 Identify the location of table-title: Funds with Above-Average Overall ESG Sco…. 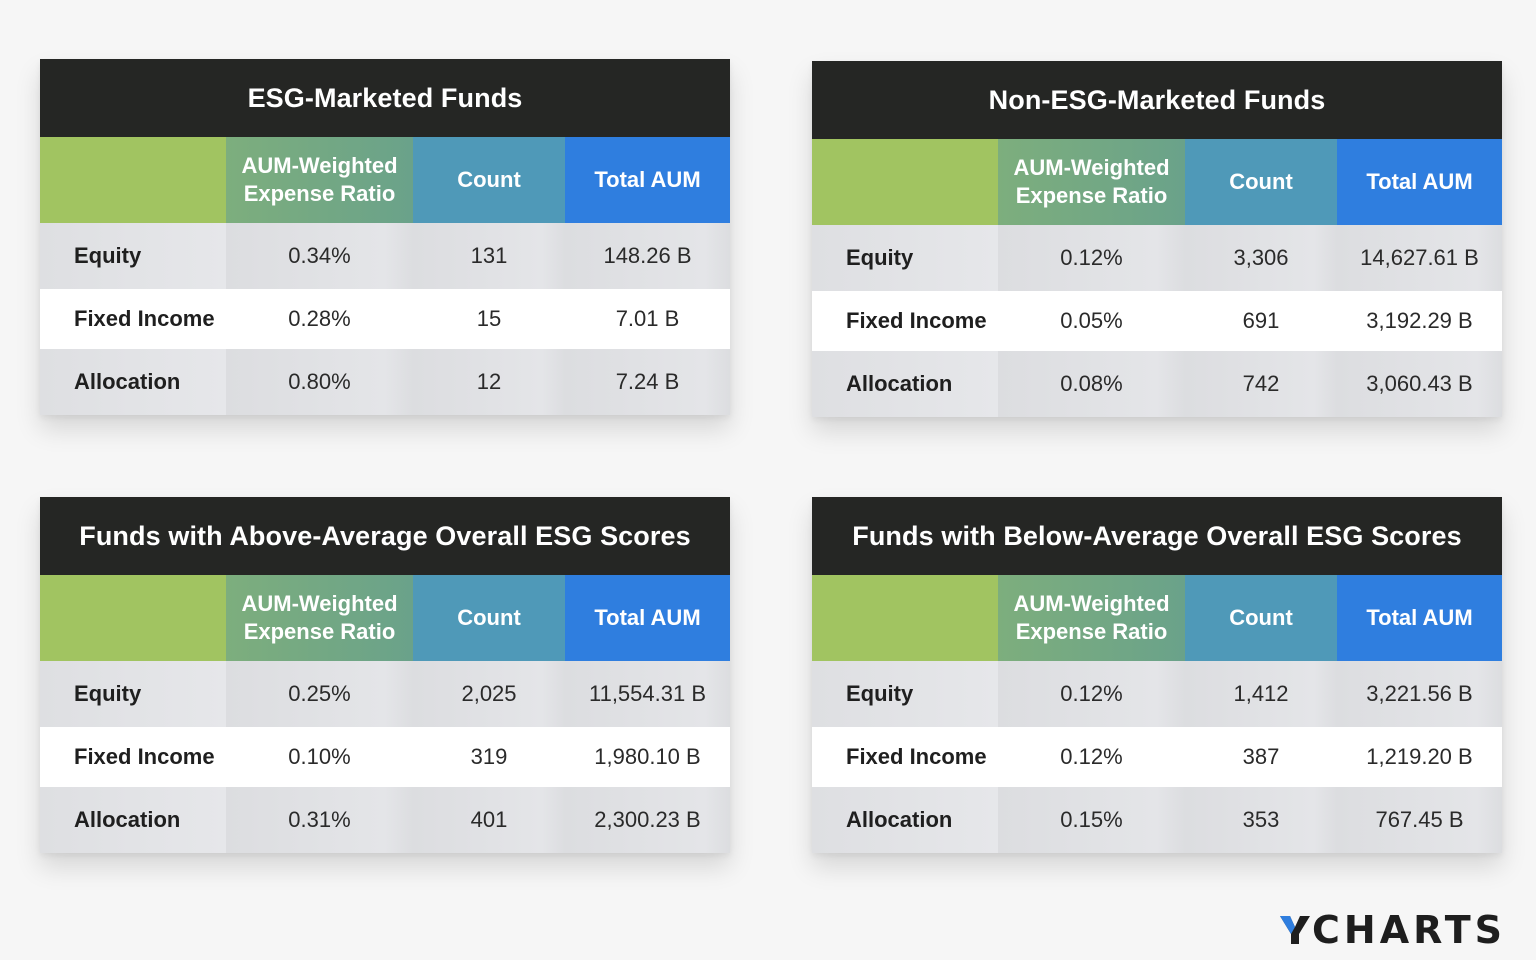
(385, 536).